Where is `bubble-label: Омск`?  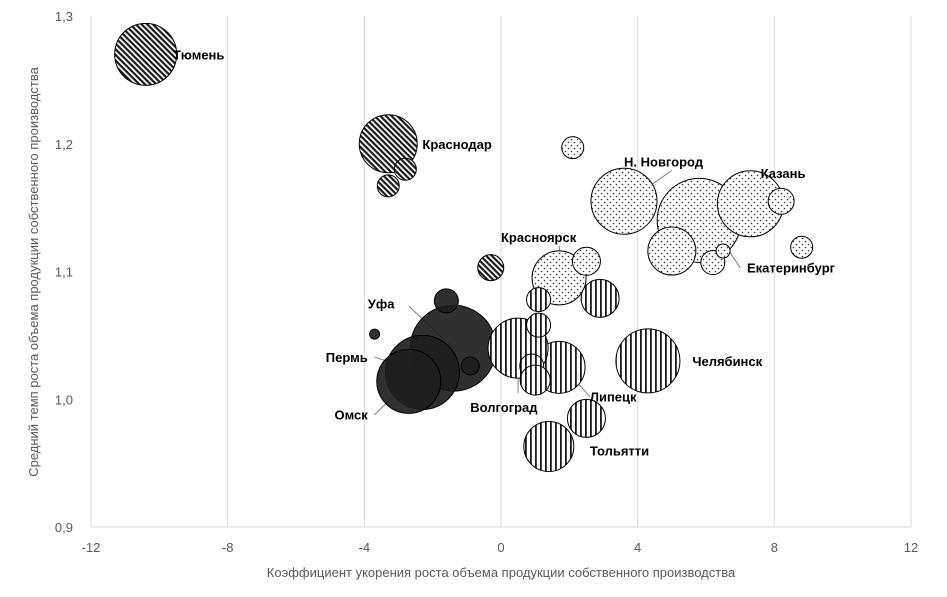
bubble-label: Омск is located at coordinates (351, 415).